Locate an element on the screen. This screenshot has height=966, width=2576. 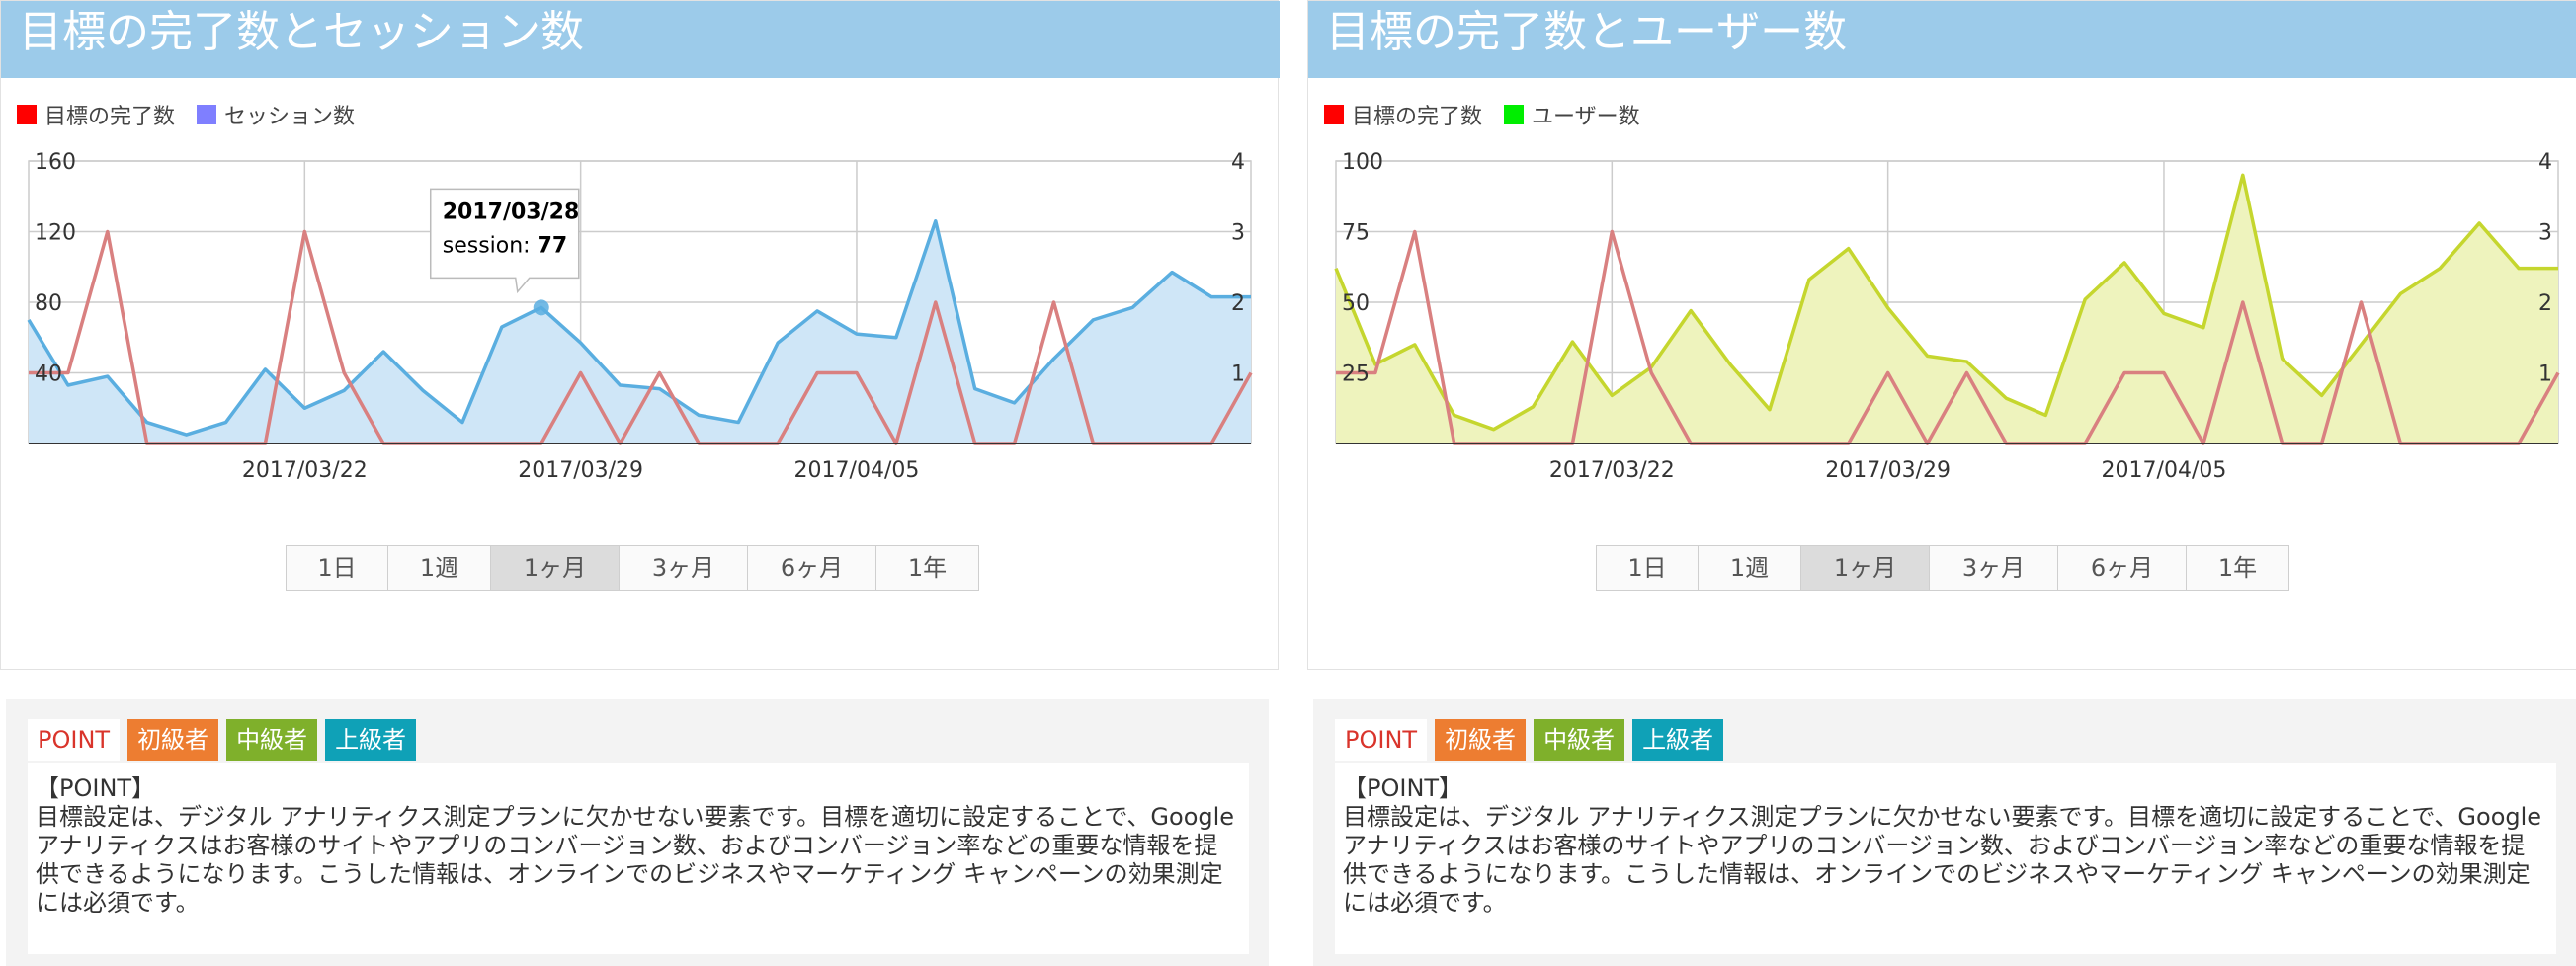
y-tick-label-left: 100 is located at coordinates (1362, 162).